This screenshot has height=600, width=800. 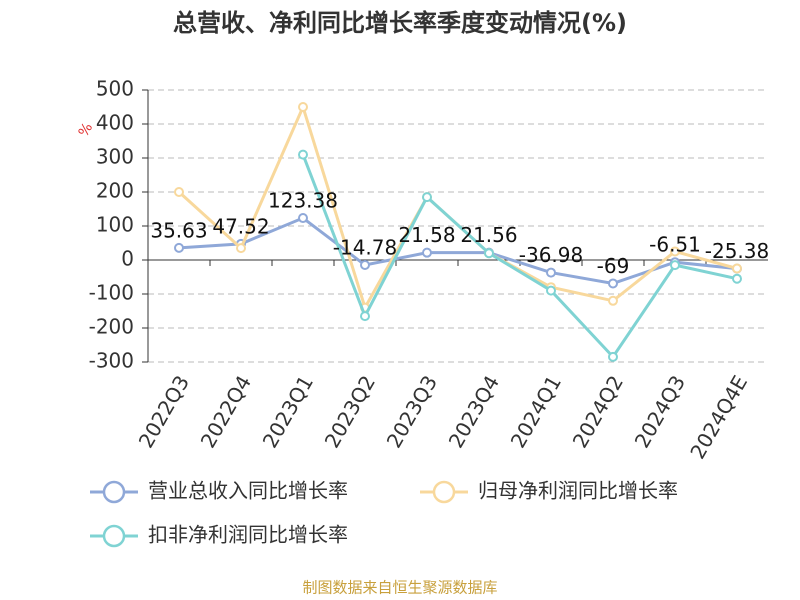 I want to click on y-tick-label: 400, so click(x=115, y=123).